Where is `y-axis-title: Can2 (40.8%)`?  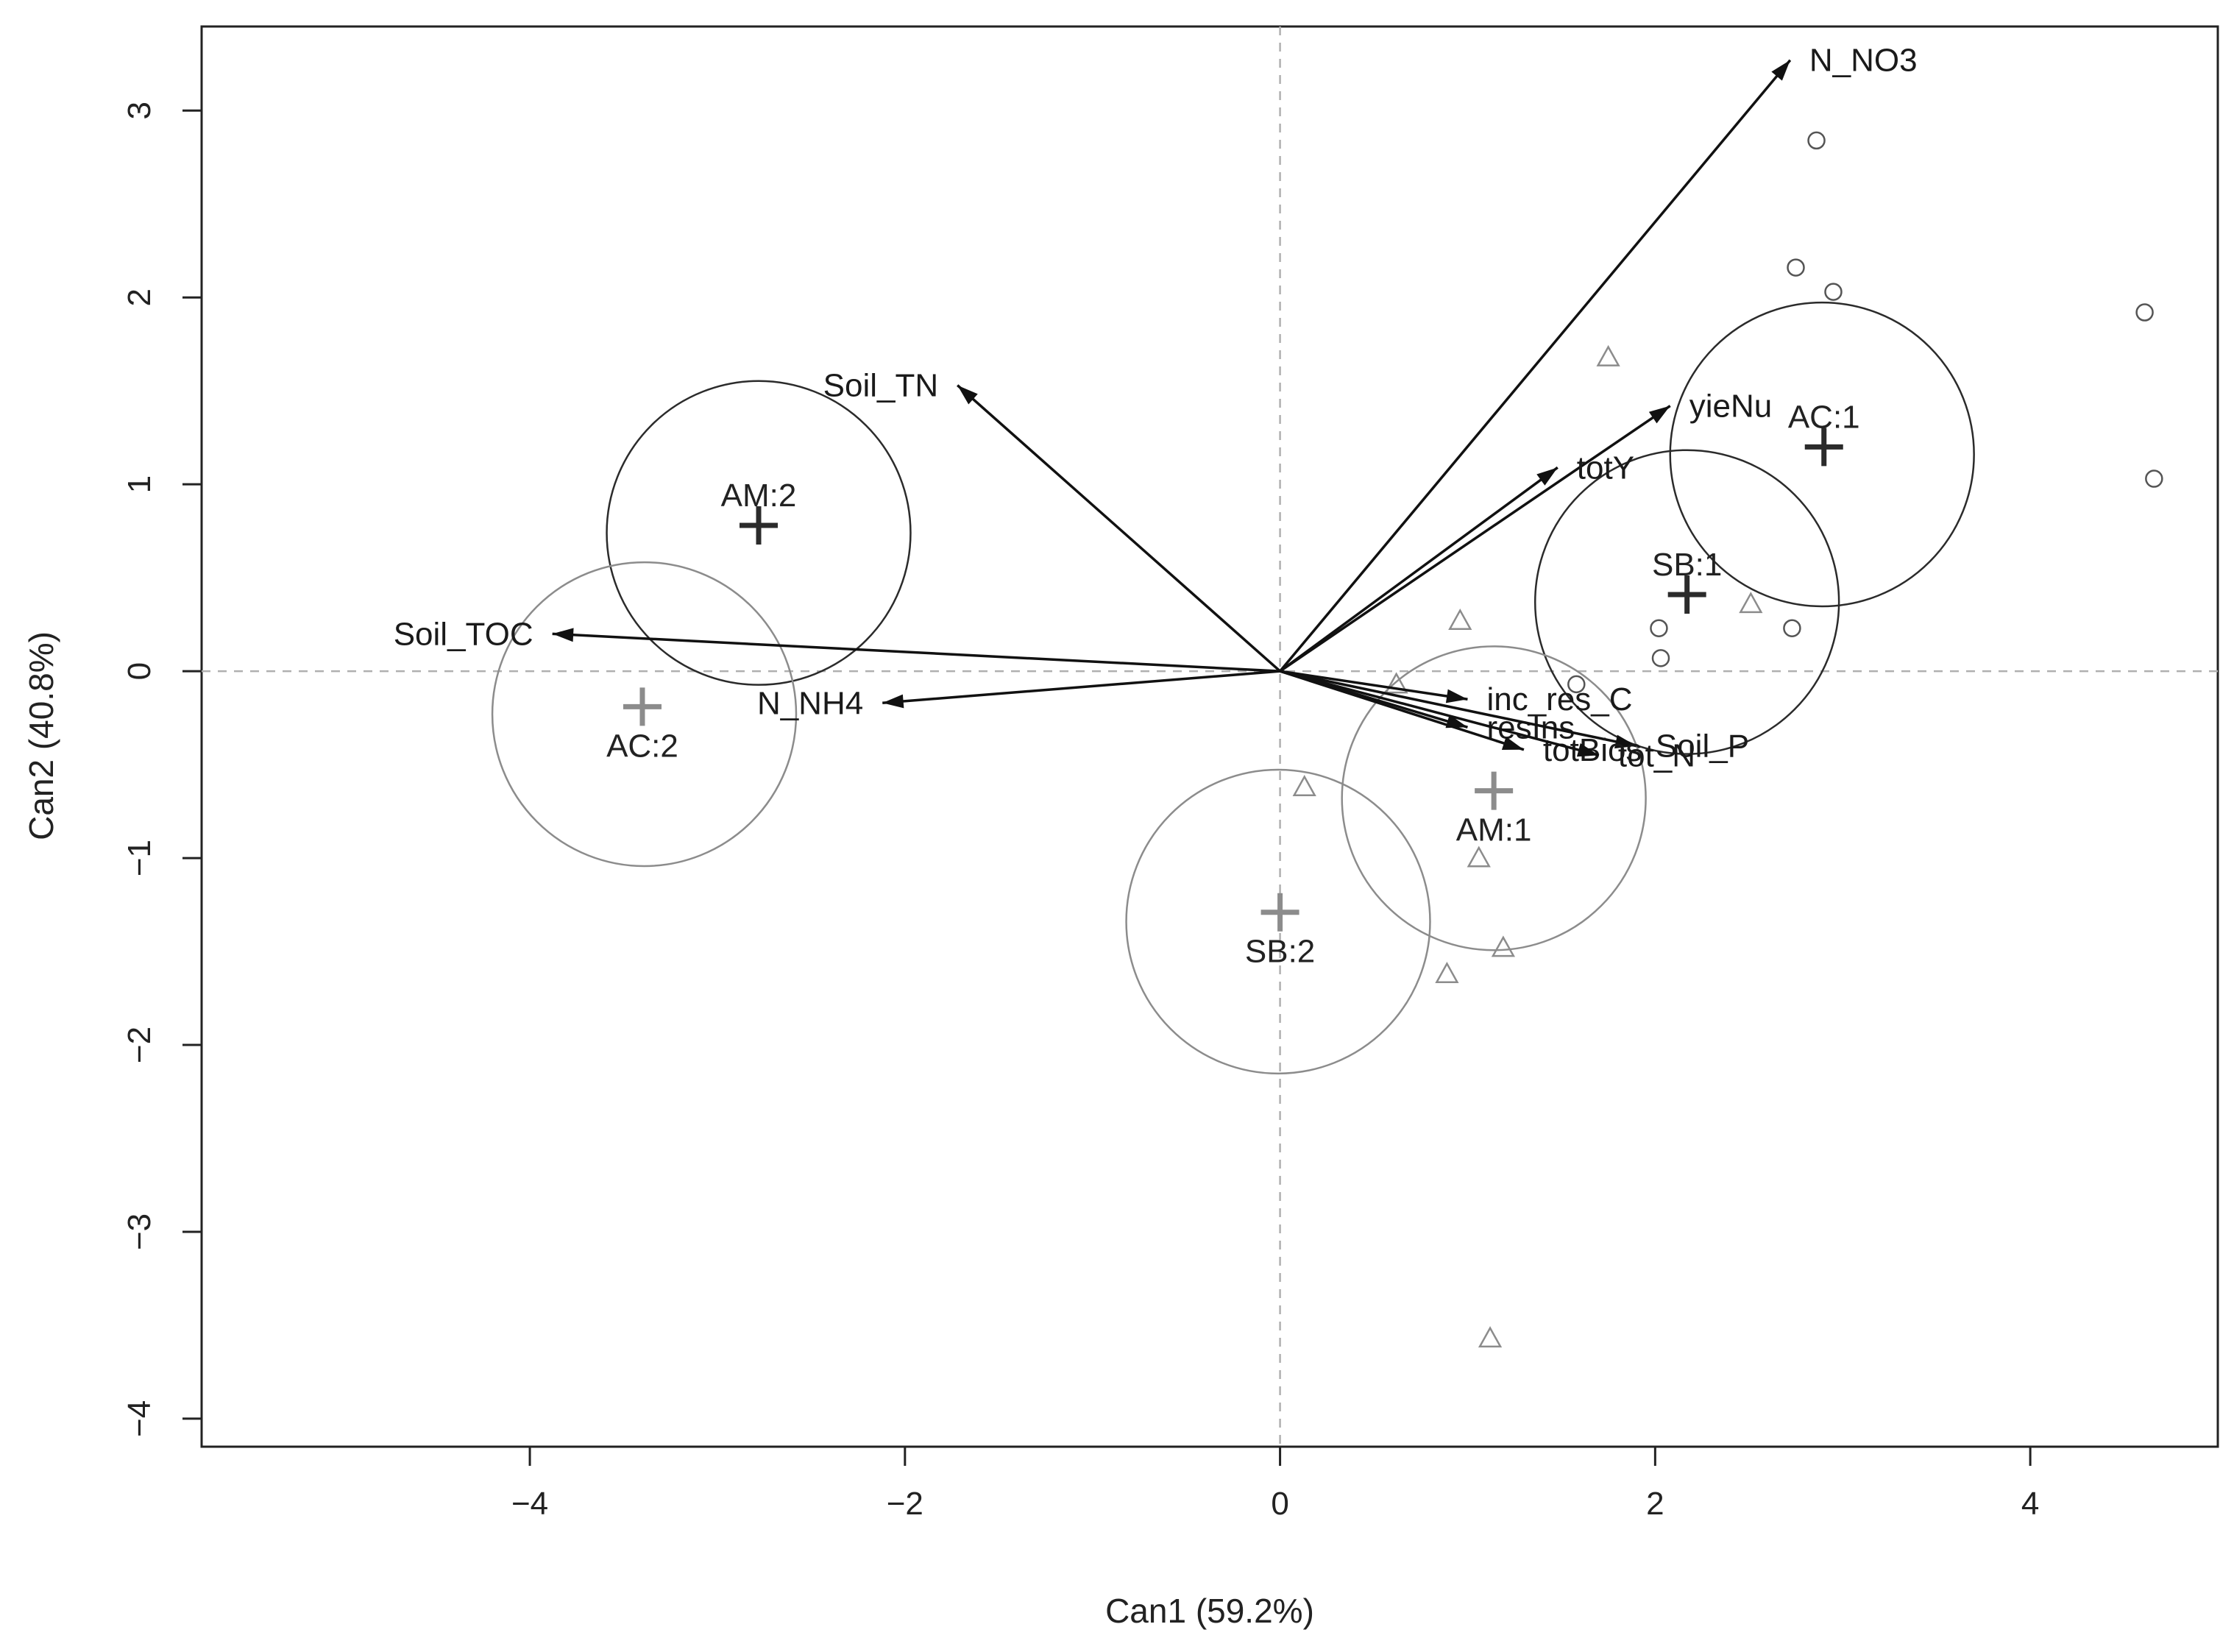
y-axis-title: Can2 (40.8%) is located at coordinates (41, 736).